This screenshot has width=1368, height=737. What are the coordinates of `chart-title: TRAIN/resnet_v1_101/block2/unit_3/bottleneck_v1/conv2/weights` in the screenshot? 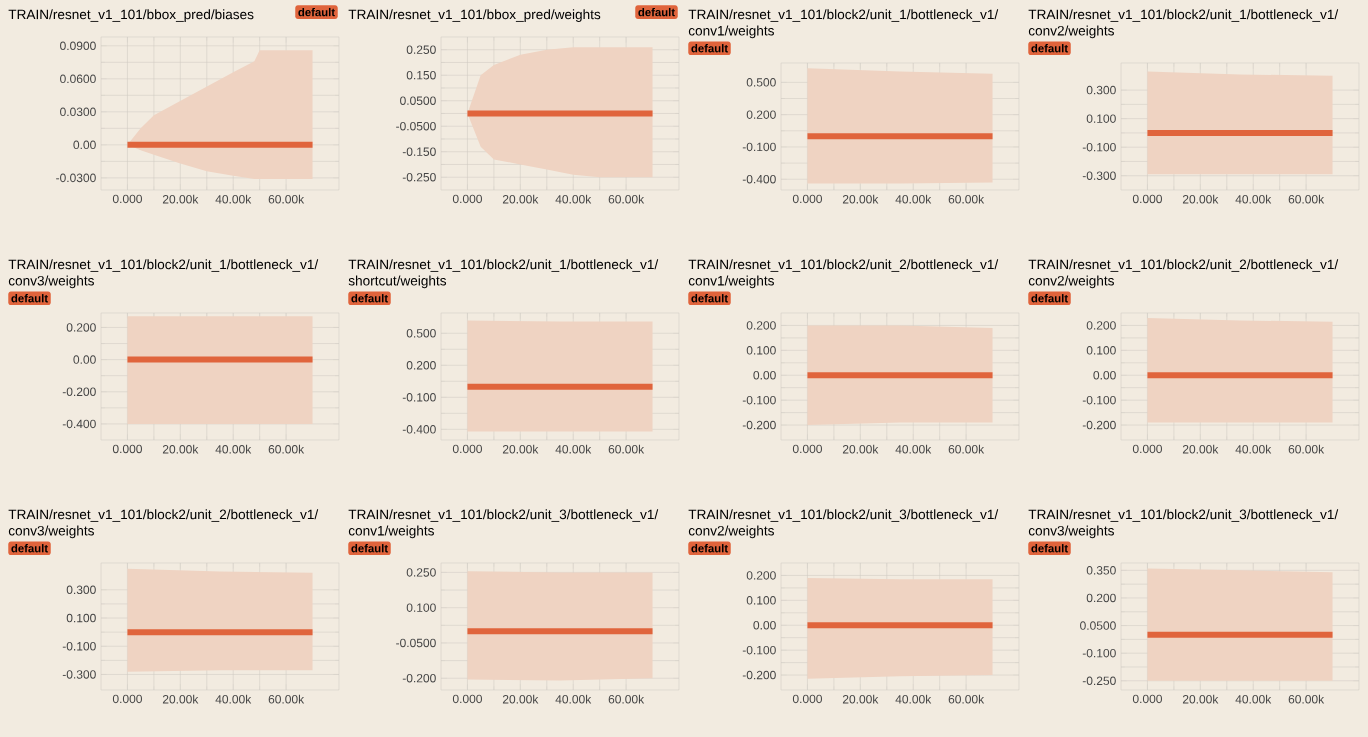 It's located at (843, 524).